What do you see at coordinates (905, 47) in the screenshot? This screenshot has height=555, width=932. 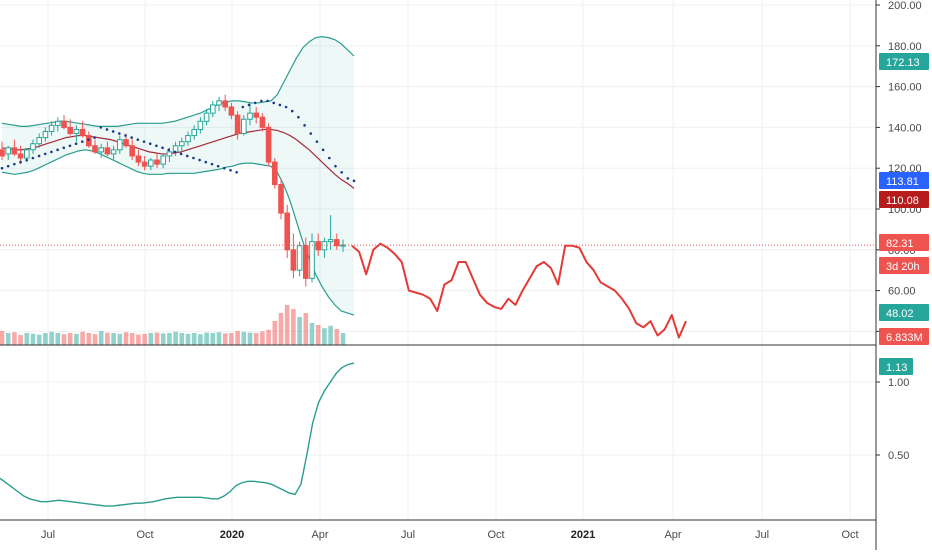 I see `price-tick-label: 180.00` at bounding box center [905, 47].